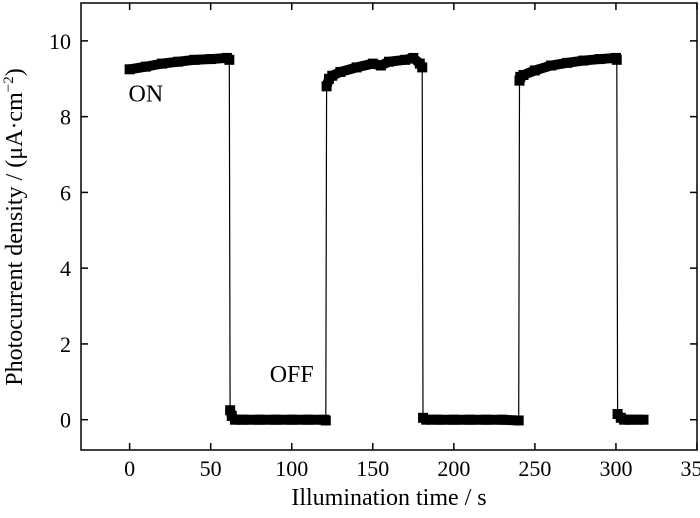 This screenshot has height=518, width=700. I want to click on x-tick-label: 300, so click(615, 468).